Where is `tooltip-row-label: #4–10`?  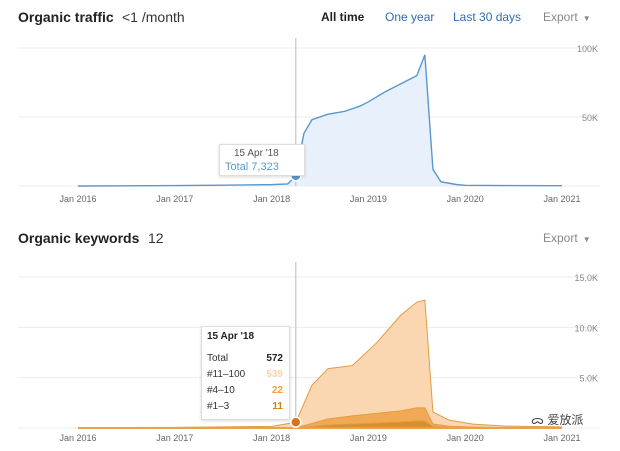
tooltip-row-label: #4–10 is located at coordinates (221, 390).